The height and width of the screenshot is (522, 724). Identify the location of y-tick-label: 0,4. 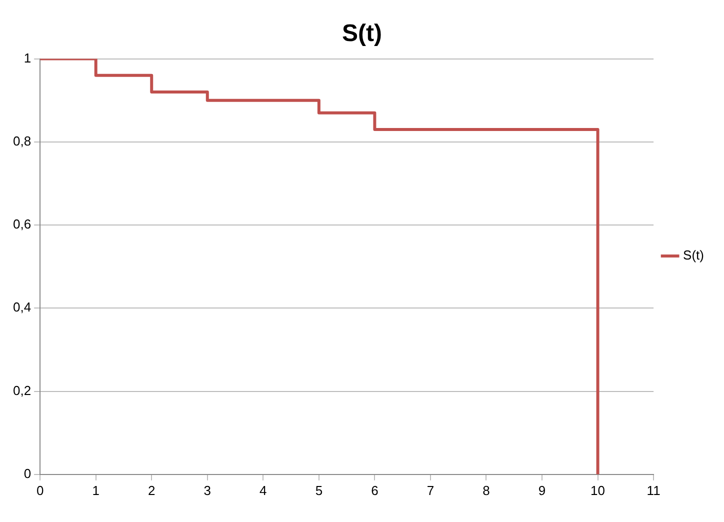
(22, 307).